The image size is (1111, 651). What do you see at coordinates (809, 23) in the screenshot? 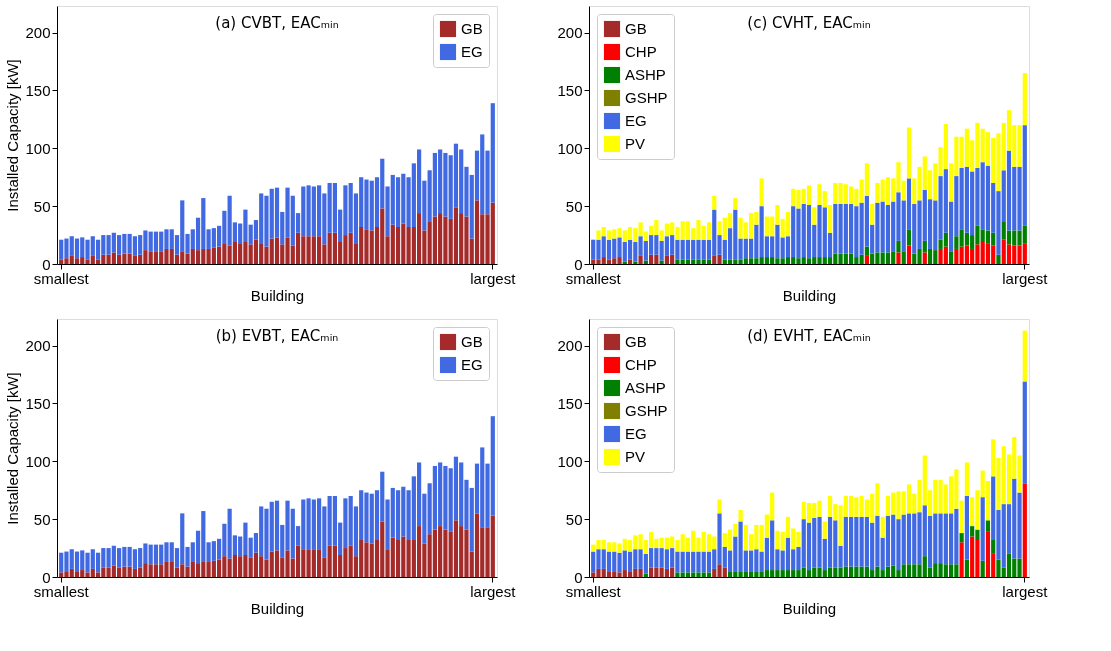
I see `text: (c) CVHT, EACₘᵢₙ` at bounding box center [809, 23].